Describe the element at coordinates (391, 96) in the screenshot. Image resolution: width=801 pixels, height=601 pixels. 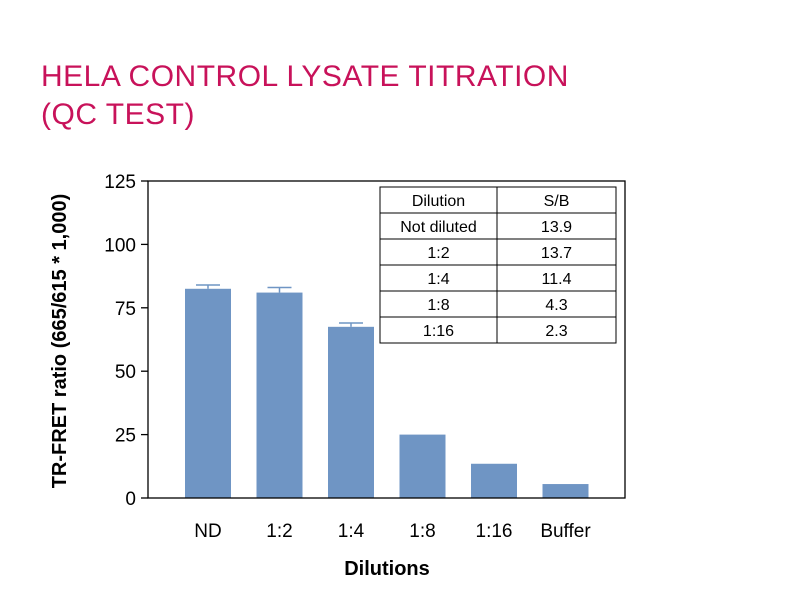
I see `chart-title: HELA CONTROL LYSATE TITRATION (QC TEST)` at that location.